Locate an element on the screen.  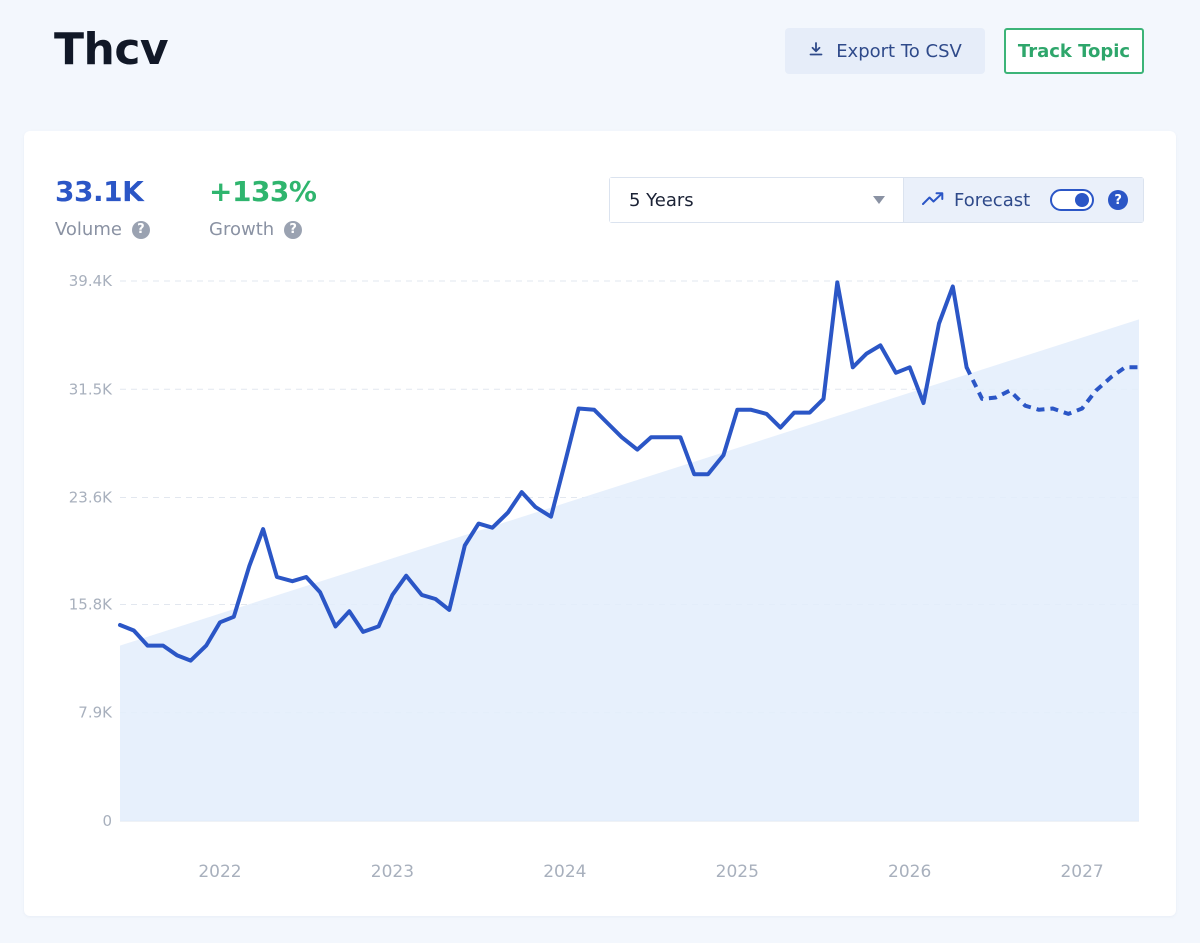
download-icon is located at coordinates (816, 51).